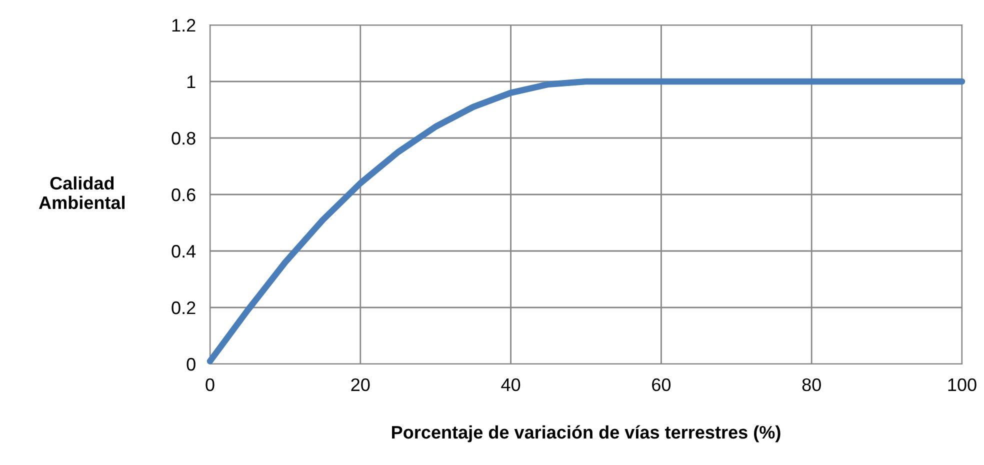 The image size is (984, 465). What do you see at coordinates (184, 195) in the screenshot?
I see `y-tick-label: 0.6` at bounding box center [184, 195].